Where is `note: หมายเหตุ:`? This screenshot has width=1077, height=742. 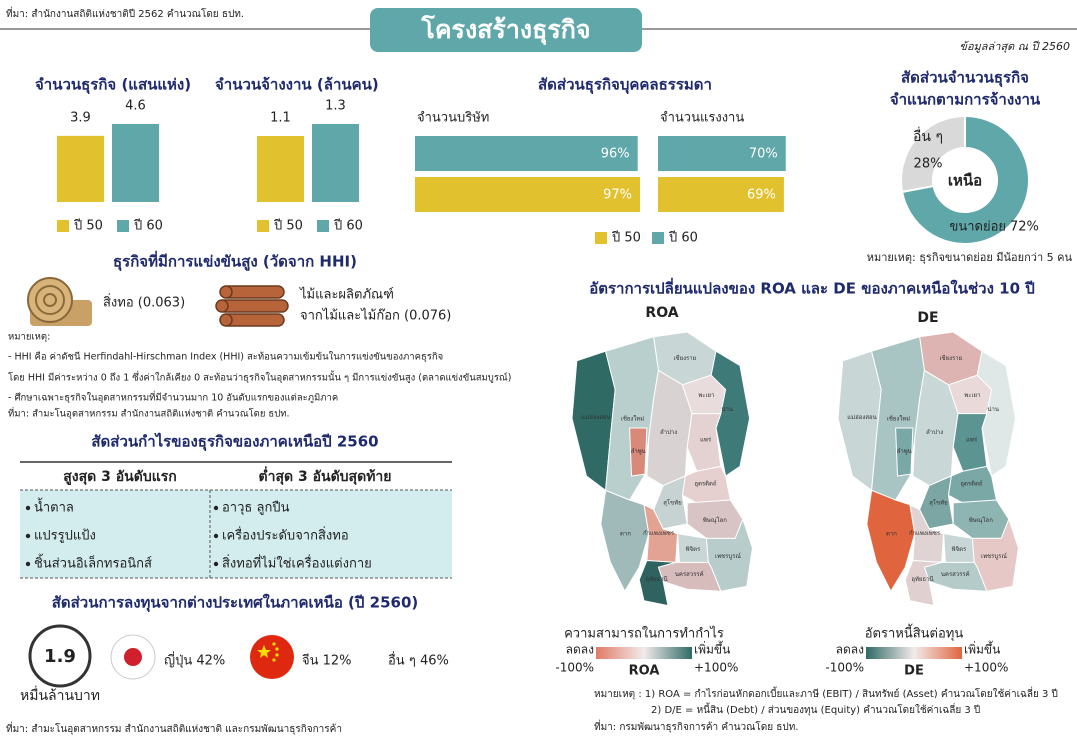 note: หมายเหตุ: is located at coordinates (29, 337).